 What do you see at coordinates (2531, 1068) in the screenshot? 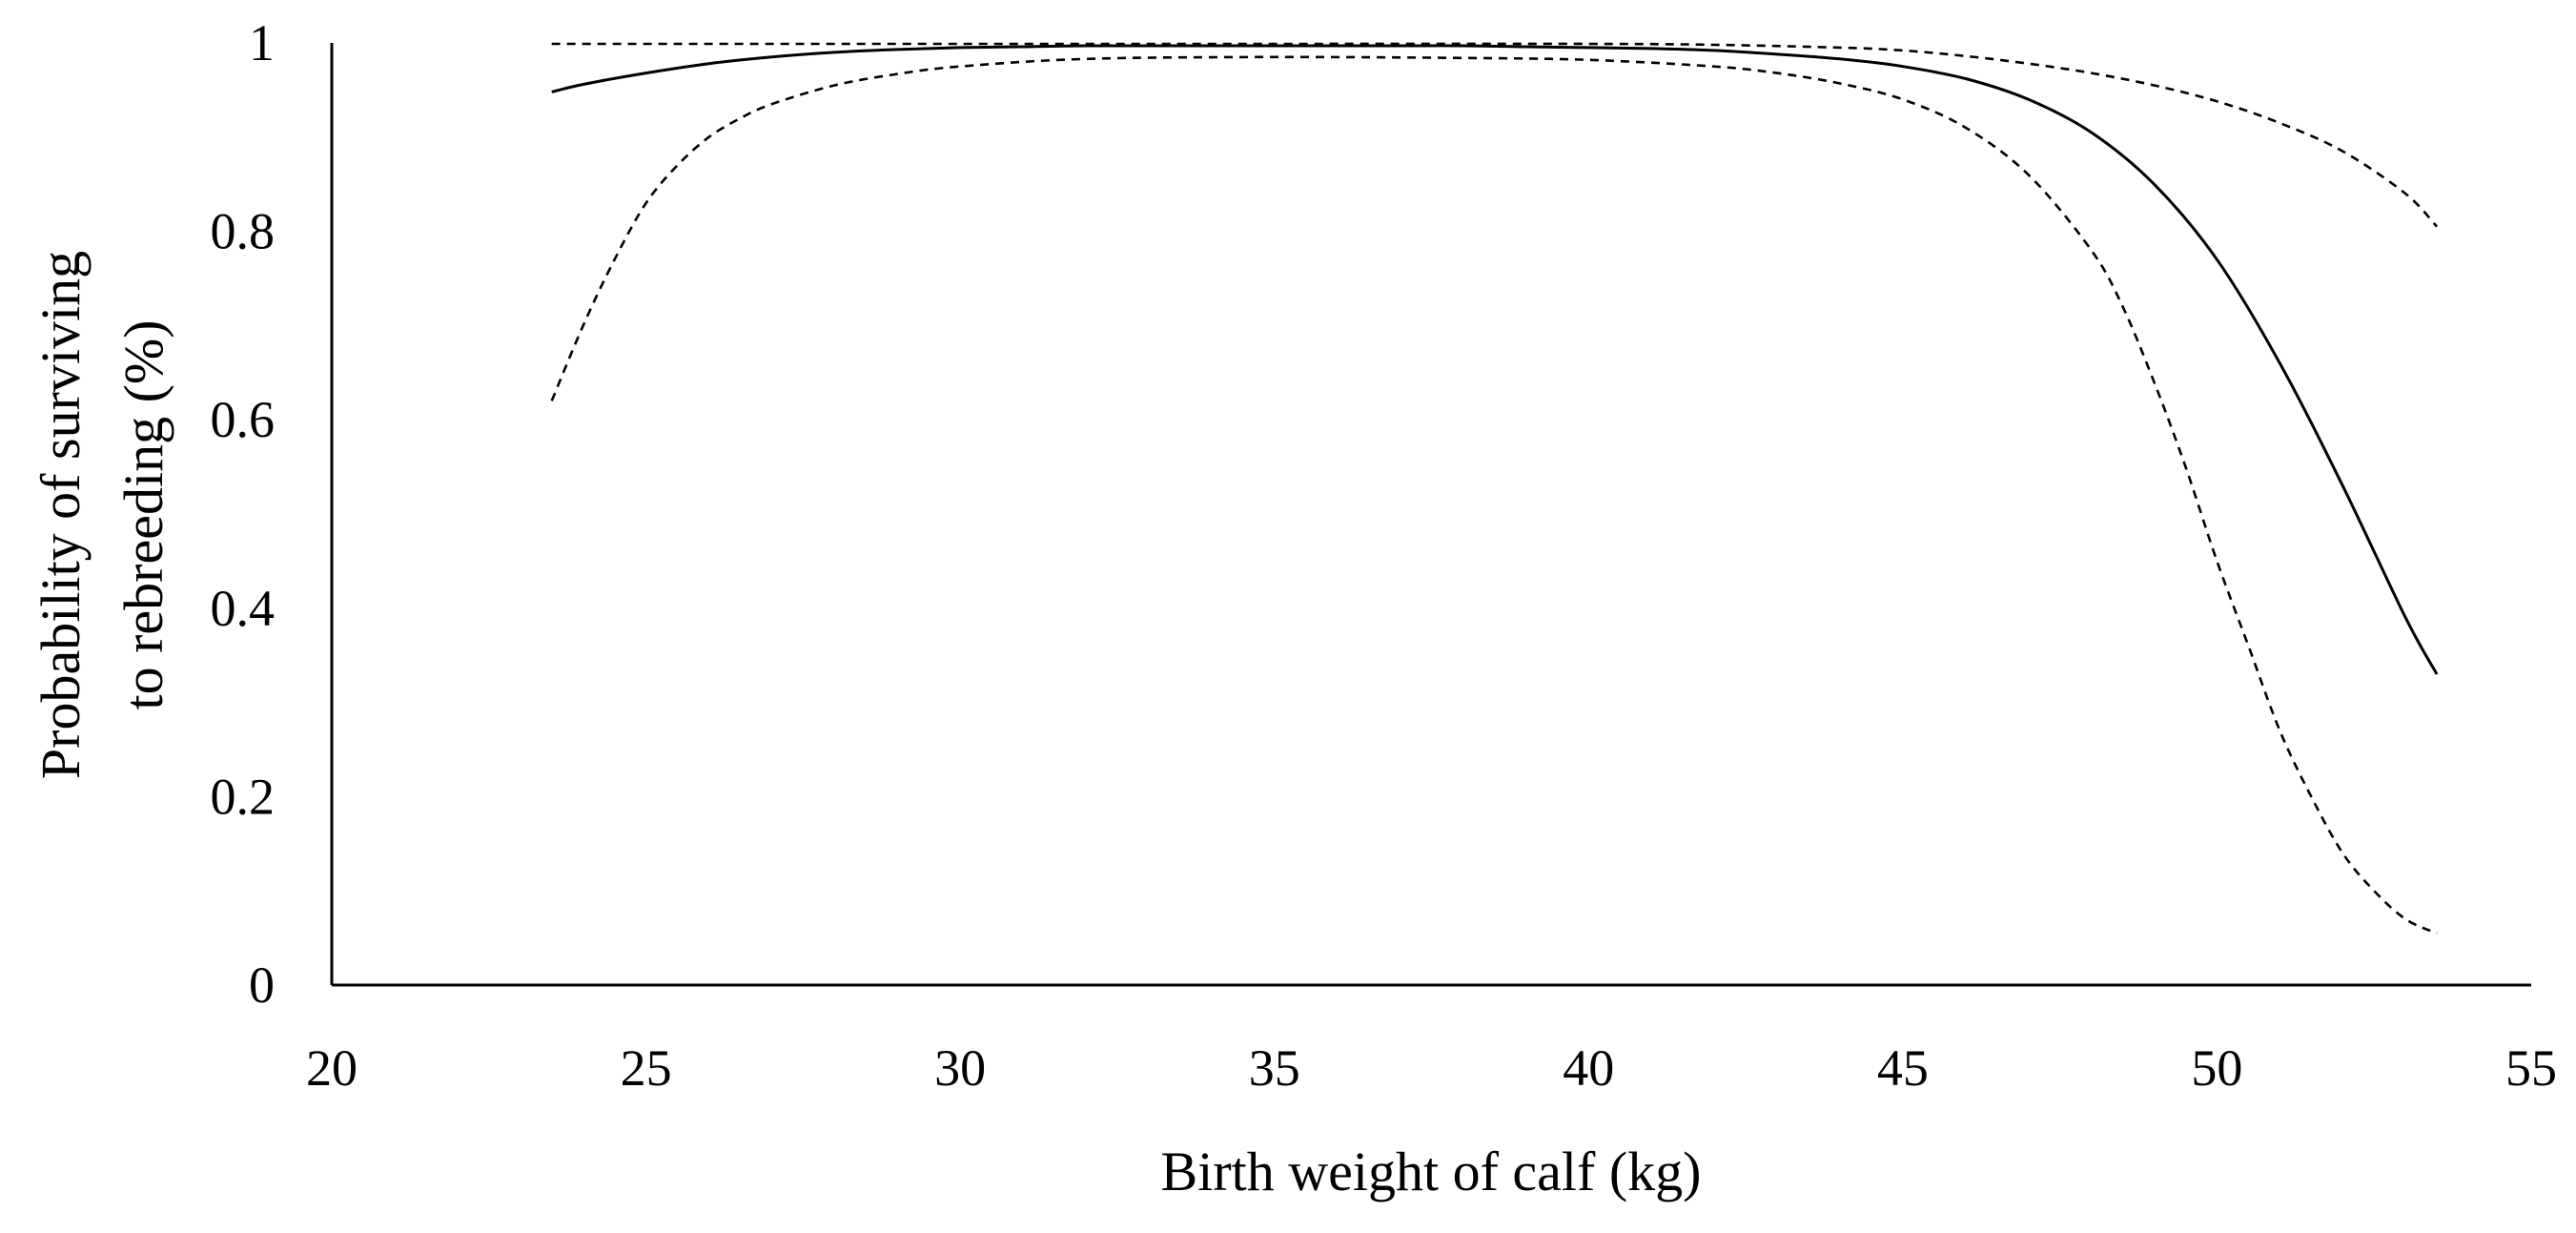
I see `x-tick-label: 55` at bounding box center [2531, 1068].